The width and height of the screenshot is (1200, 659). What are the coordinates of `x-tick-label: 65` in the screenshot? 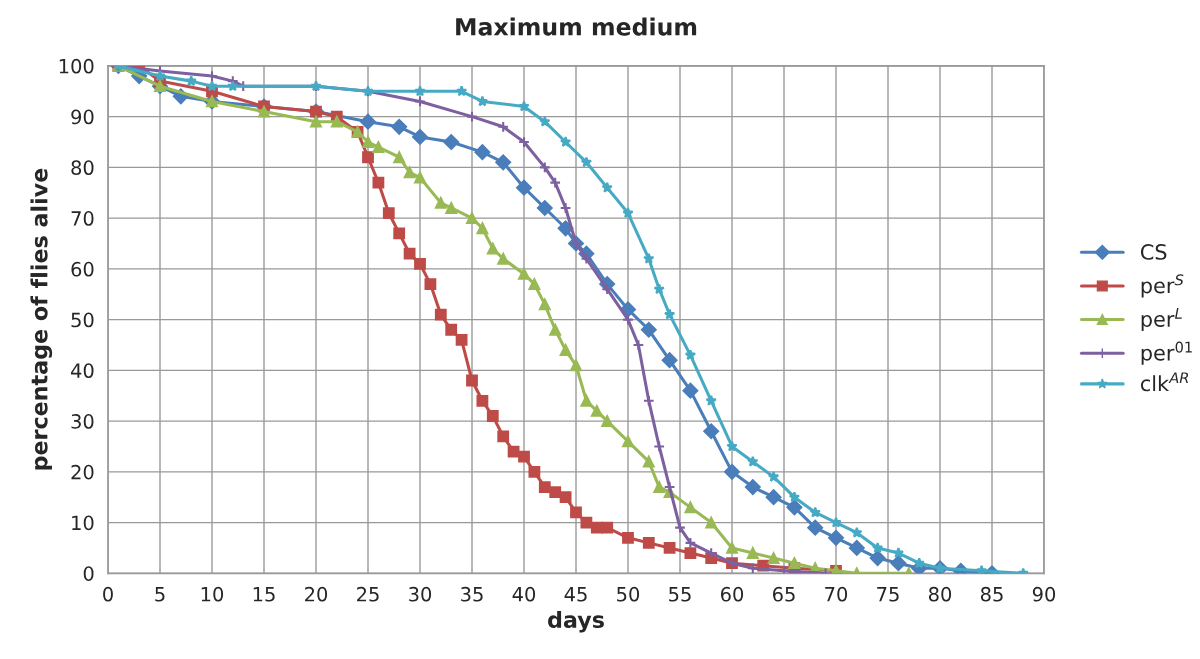 It's located at (783, 594).